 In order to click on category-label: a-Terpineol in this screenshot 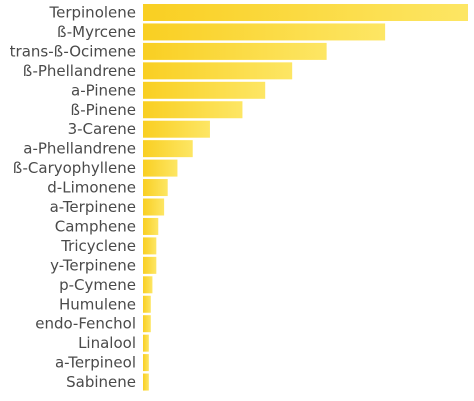, I will do `click(95, 363)`.